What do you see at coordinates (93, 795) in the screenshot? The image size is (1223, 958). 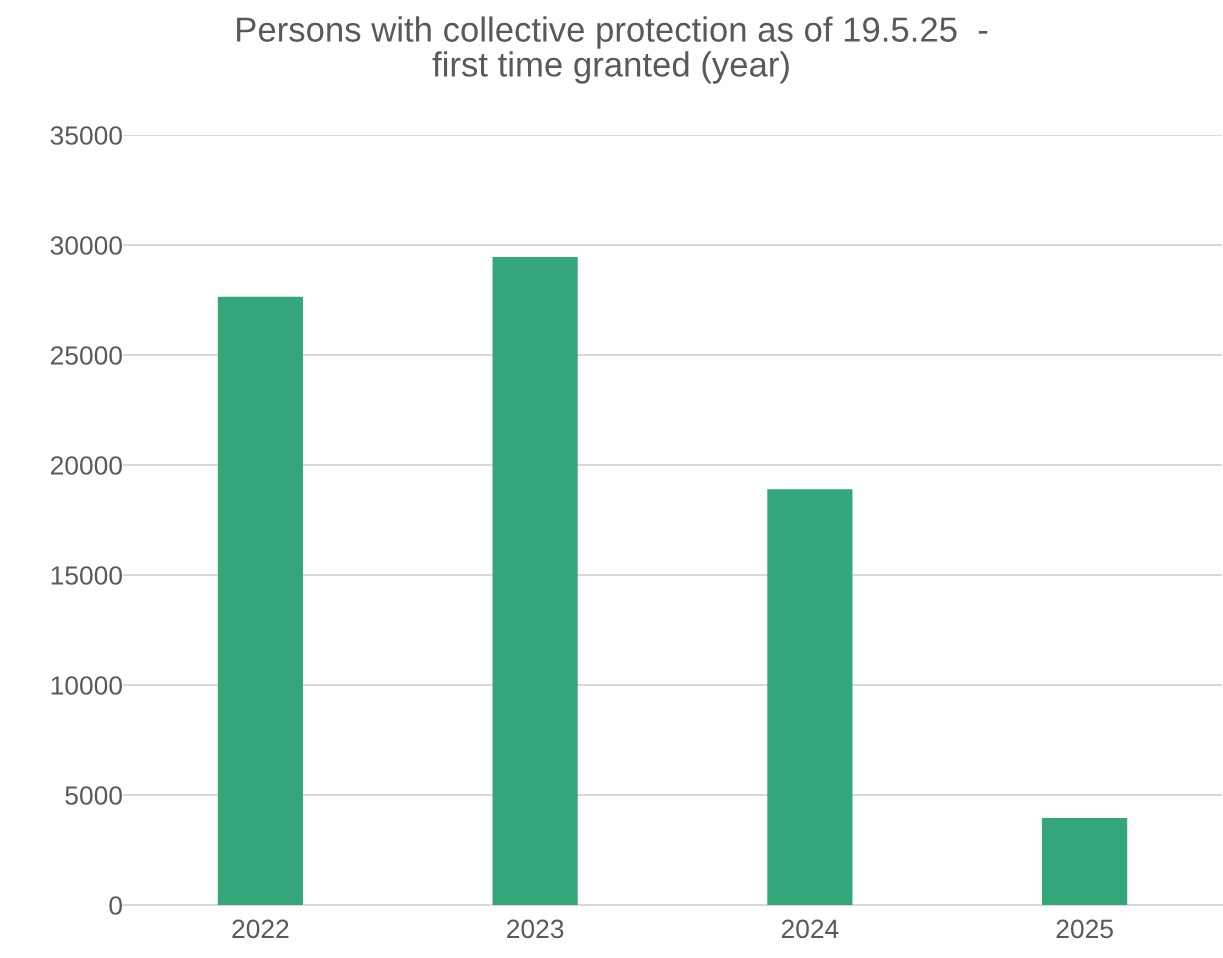 I see `y-tick-label: 5000` at bounding box center [93, 795].